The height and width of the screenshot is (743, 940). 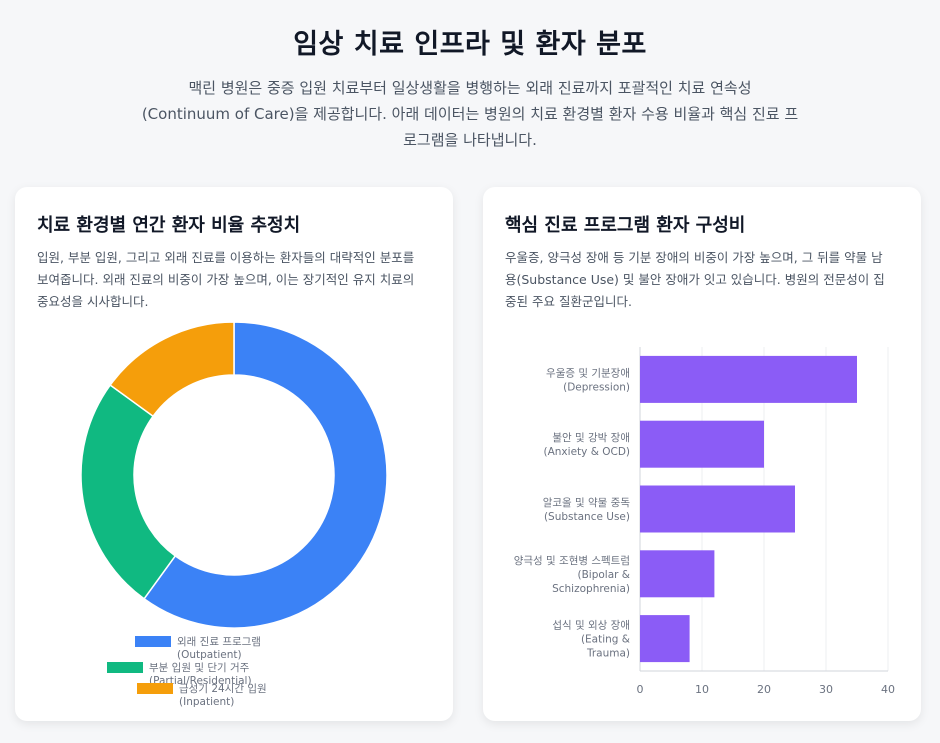 I want to click on page-description-line: 로그램을 나타냅니다., so click(x=470, y=140).